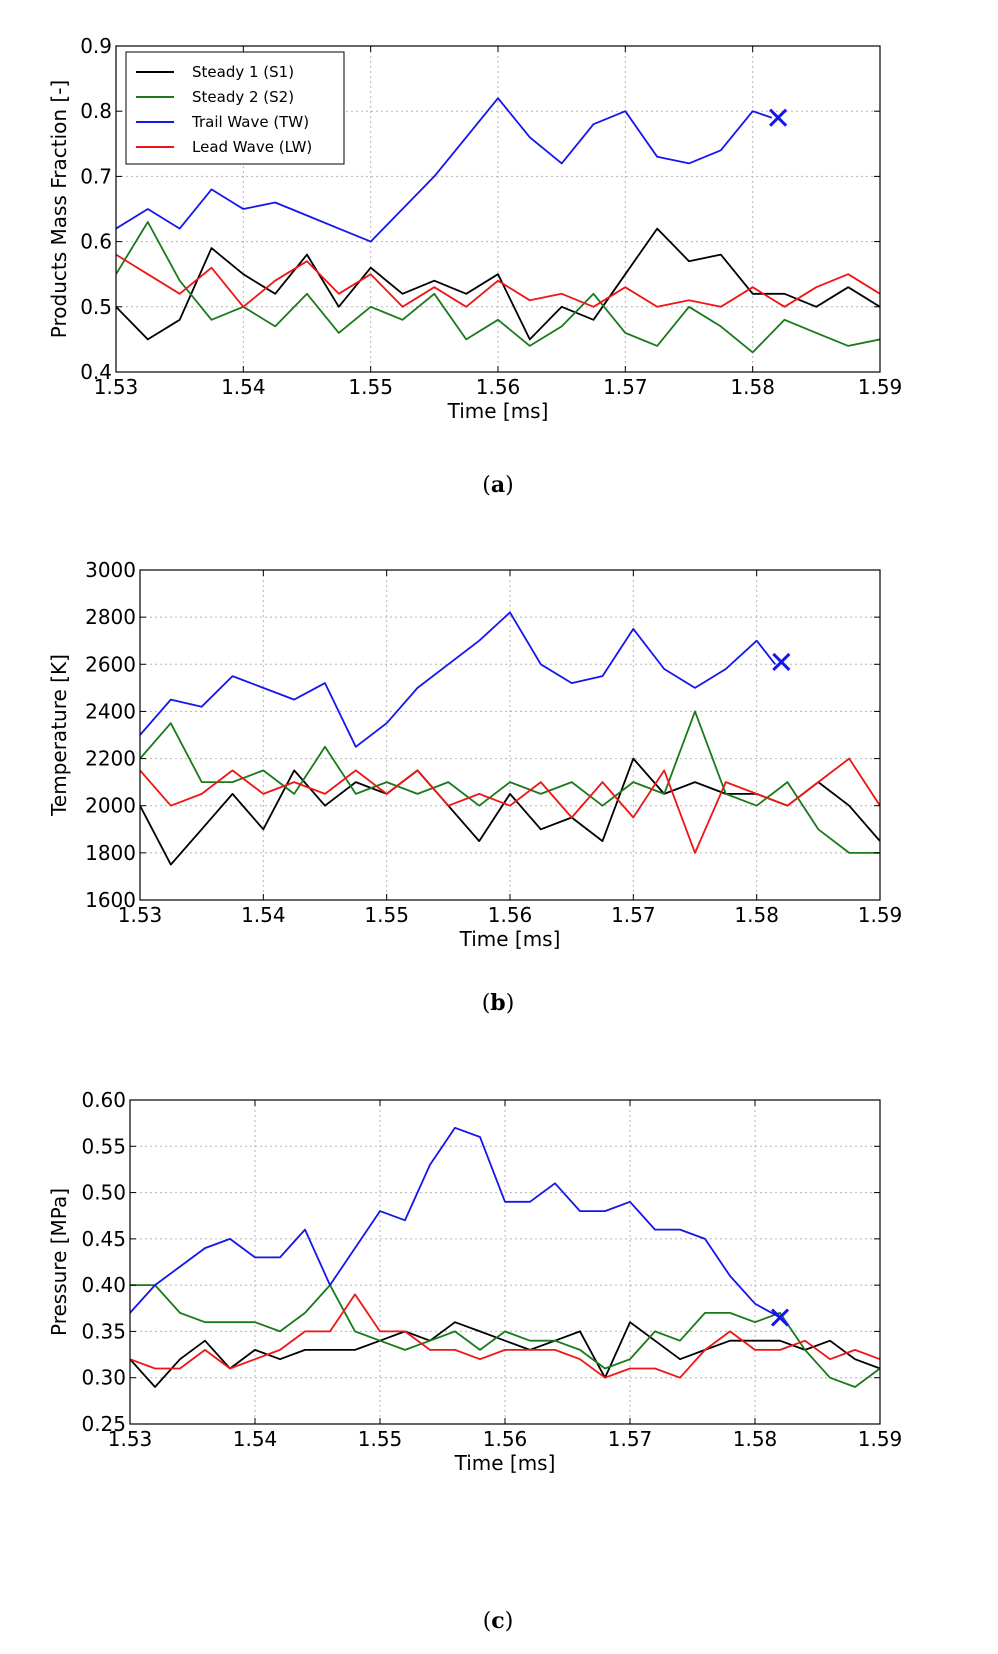  What do you see at coordinates (252, 147) in the screenshot?
I see `legend-entry: Lead Wave (LW)` at bounding box center [252, 147].